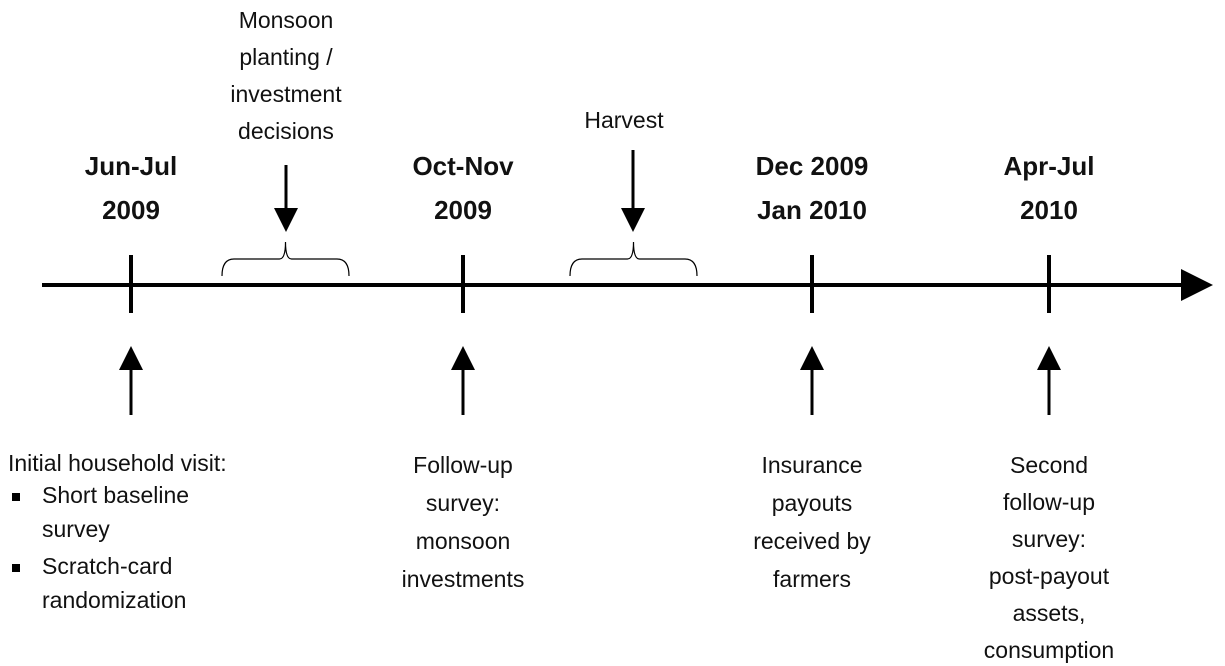  Describe the element at coordinates (76, 529) in the screenshot. I see `bullet-text: survey` at that location.